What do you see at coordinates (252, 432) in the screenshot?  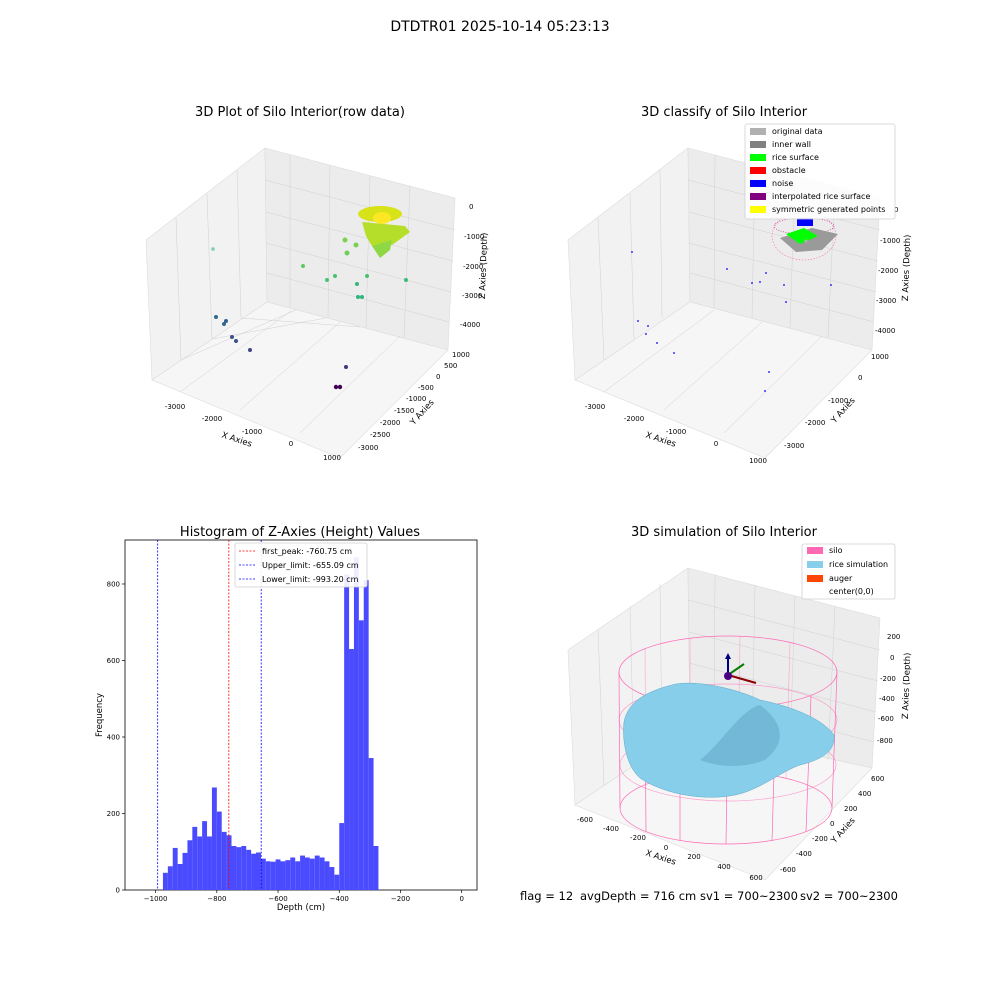 I see `raw-x-tick: -1000` at bounding box center [252, 432].